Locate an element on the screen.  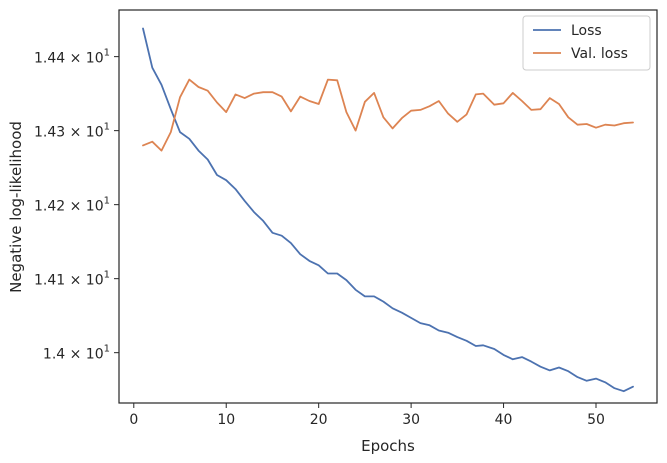
y-tick-base: 1.4 is located at coordinates (54, 355).